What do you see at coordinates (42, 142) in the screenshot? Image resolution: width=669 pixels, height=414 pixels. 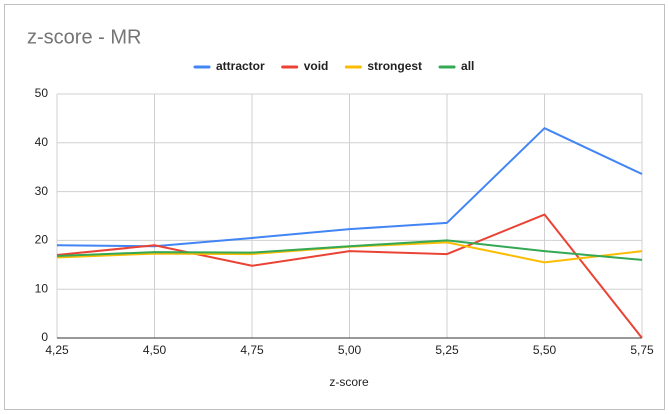 I see `y-tick-label: 40` at bounding box center [42, 142].